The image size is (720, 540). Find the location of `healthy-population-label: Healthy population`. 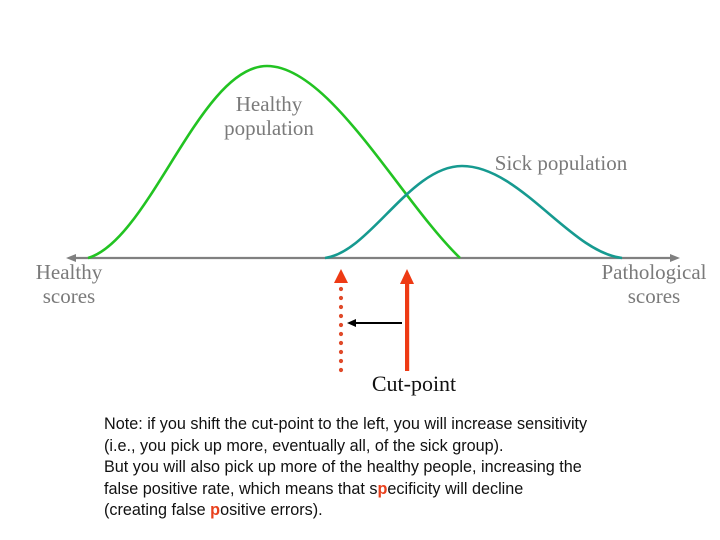

healthy-population-label: Healthy population is located at coordinates (269, 116).